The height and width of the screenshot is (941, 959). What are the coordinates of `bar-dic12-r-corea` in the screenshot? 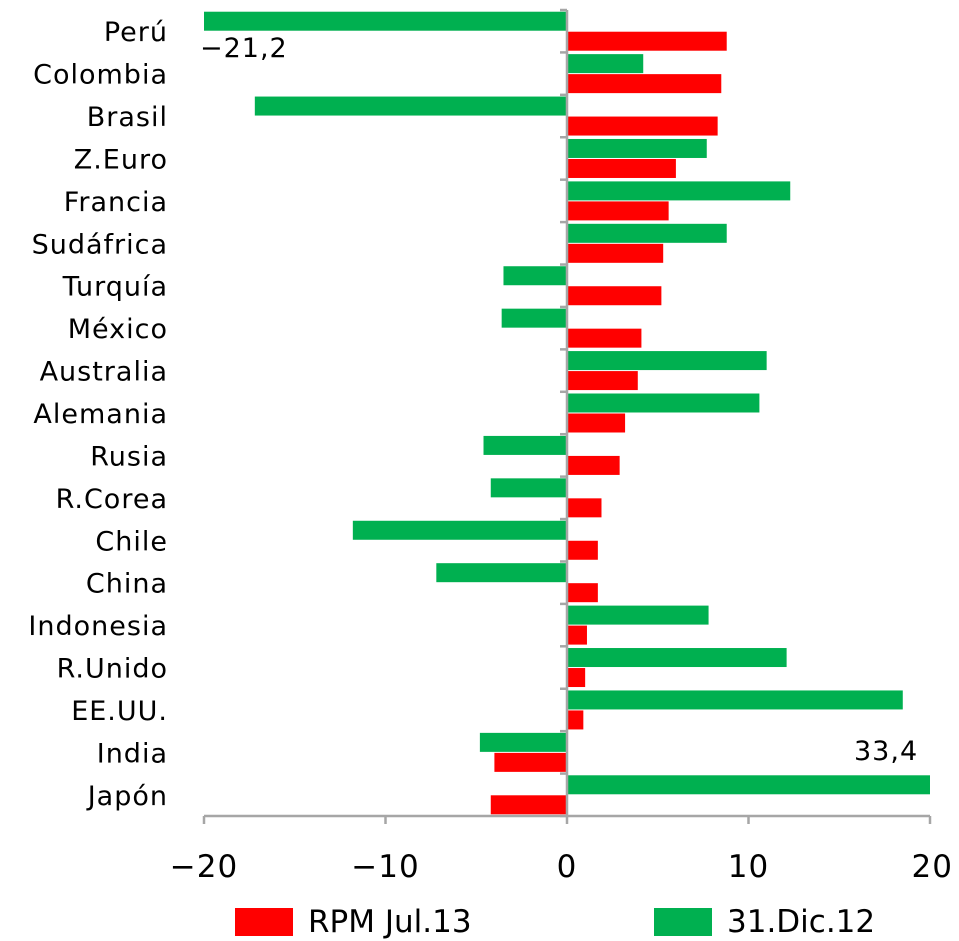 It's located at (528, 488).